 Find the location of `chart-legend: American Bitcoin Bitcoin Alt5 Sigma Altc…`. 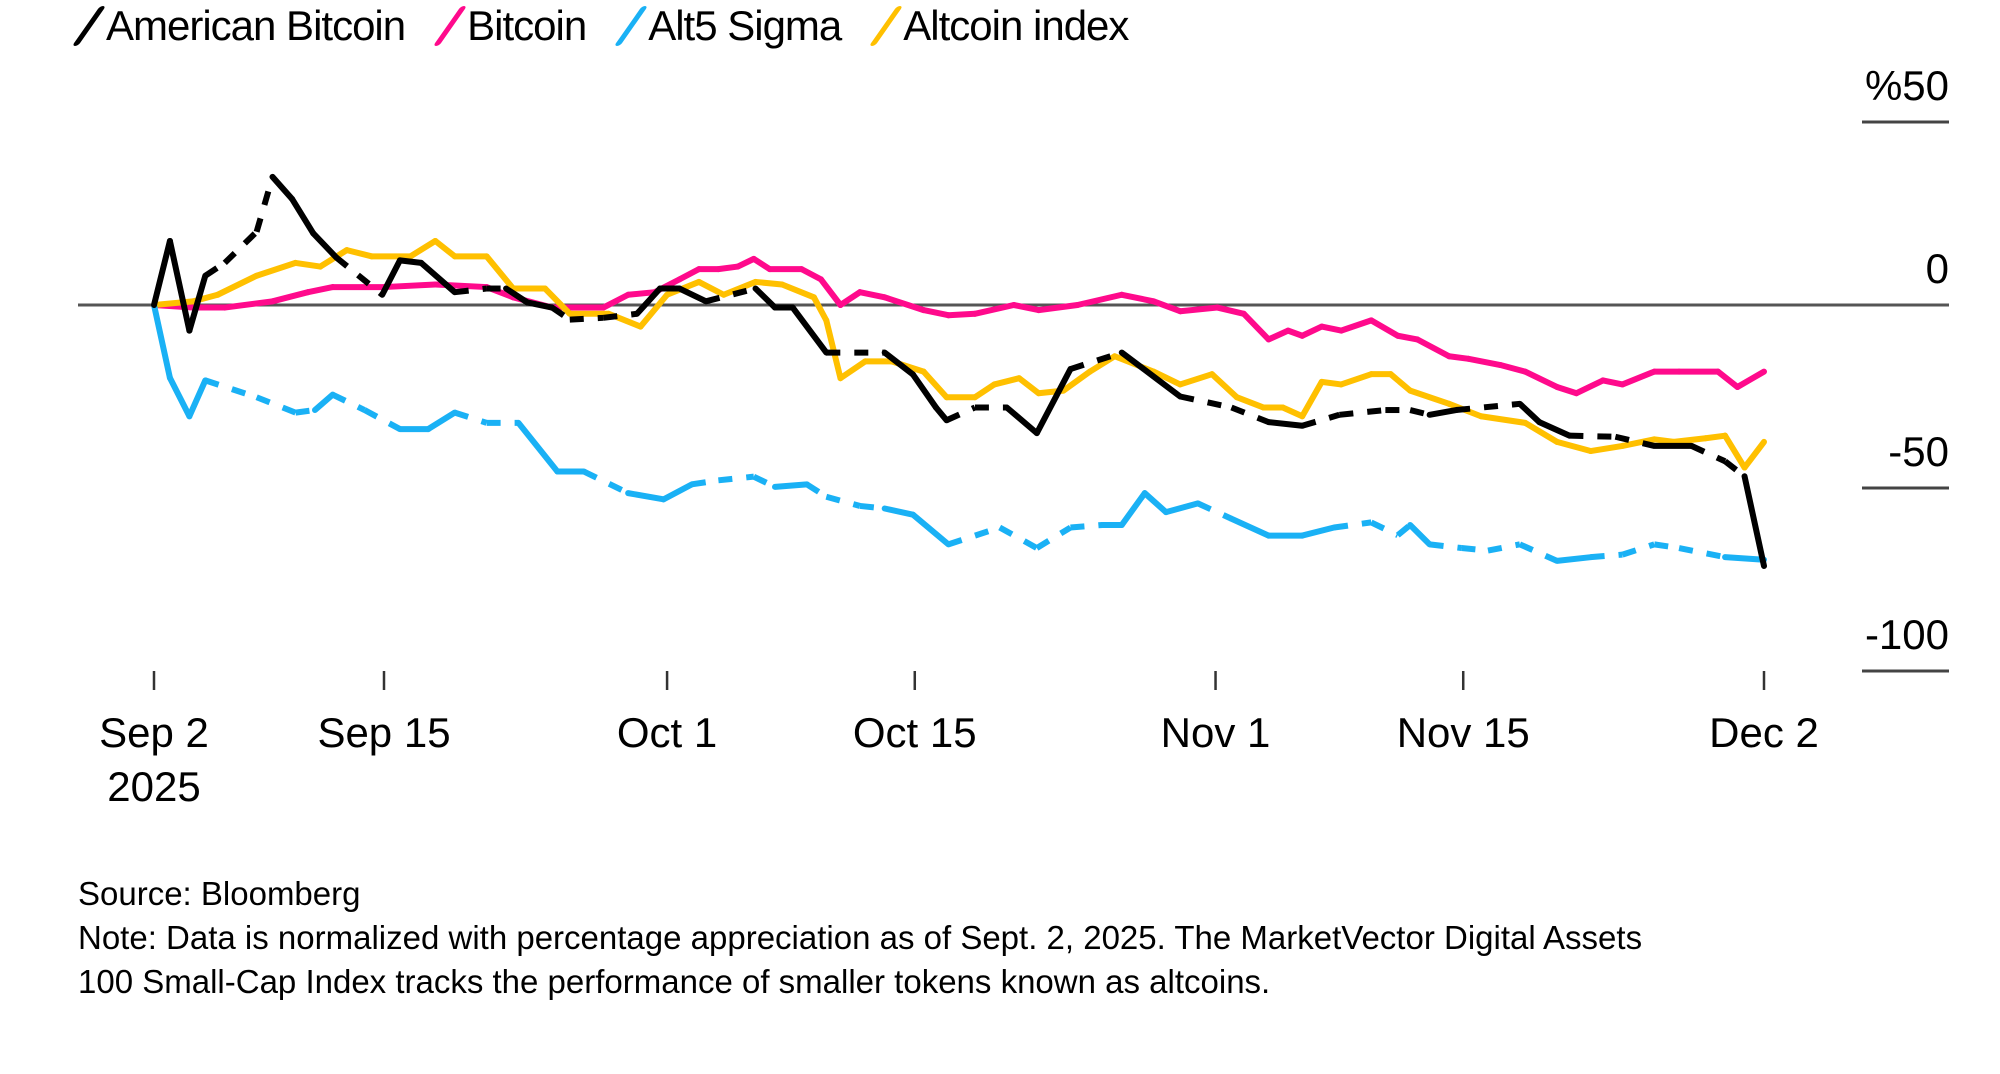

chart-legend: American Bitcoin Bitcoin Alt5 Sigma Altc… is located at coordinates (616, 26).